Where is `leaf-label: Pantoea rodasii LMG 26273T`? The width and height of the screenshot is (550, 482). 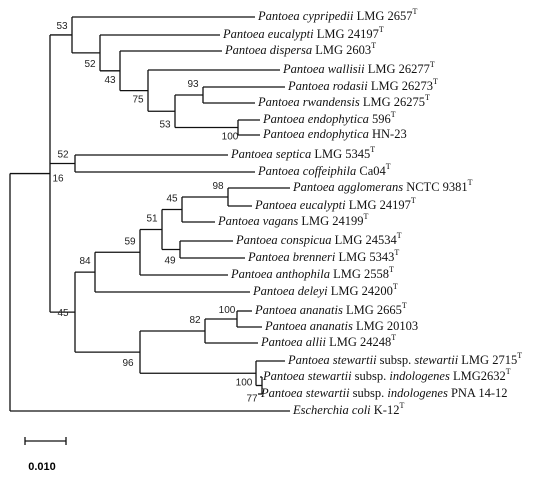 leaf-label: Pantoea rodasii LMG 26273T is located at coordinates (362, 85).